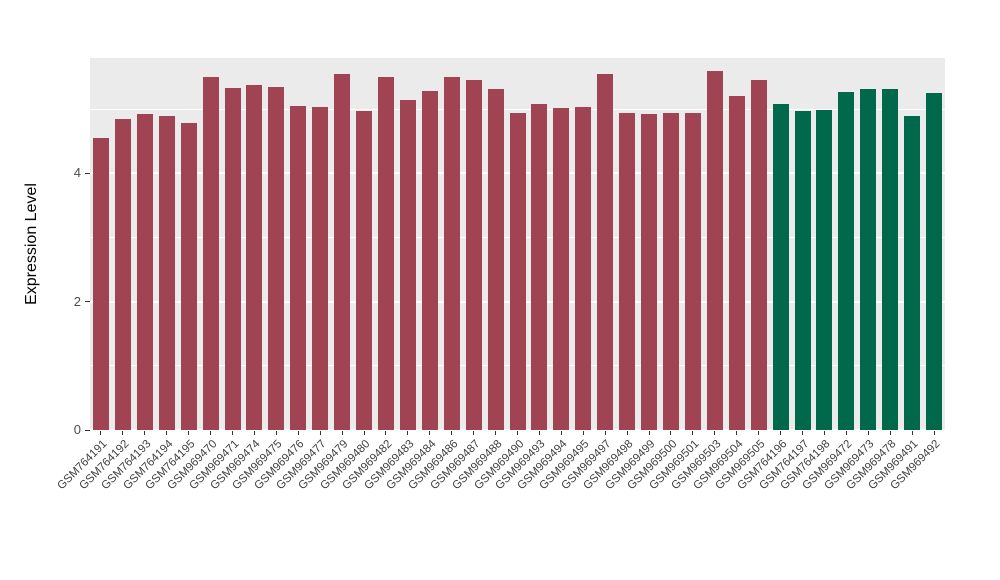  What do you see at coordinates (77, 429) in the screenshot?
I see `y-tick-label: 0` at bounding box center [77, 429].